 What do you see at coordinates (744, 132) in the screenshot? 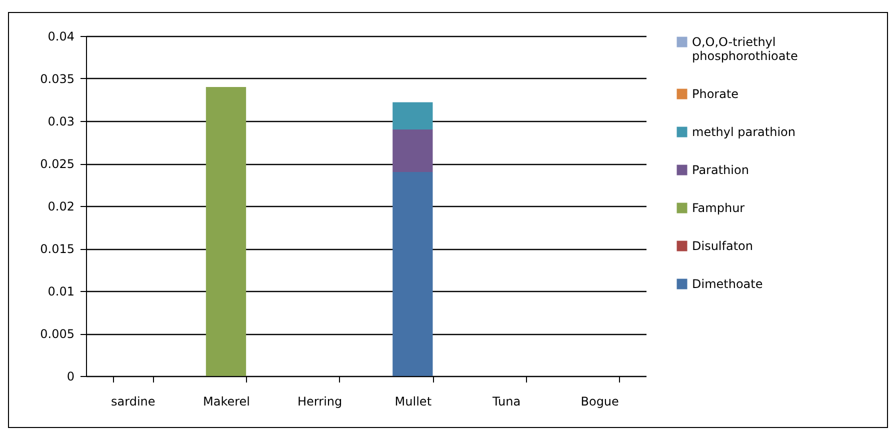
I see `legend-label: methyl parathion` at bounding box center [744, 132].